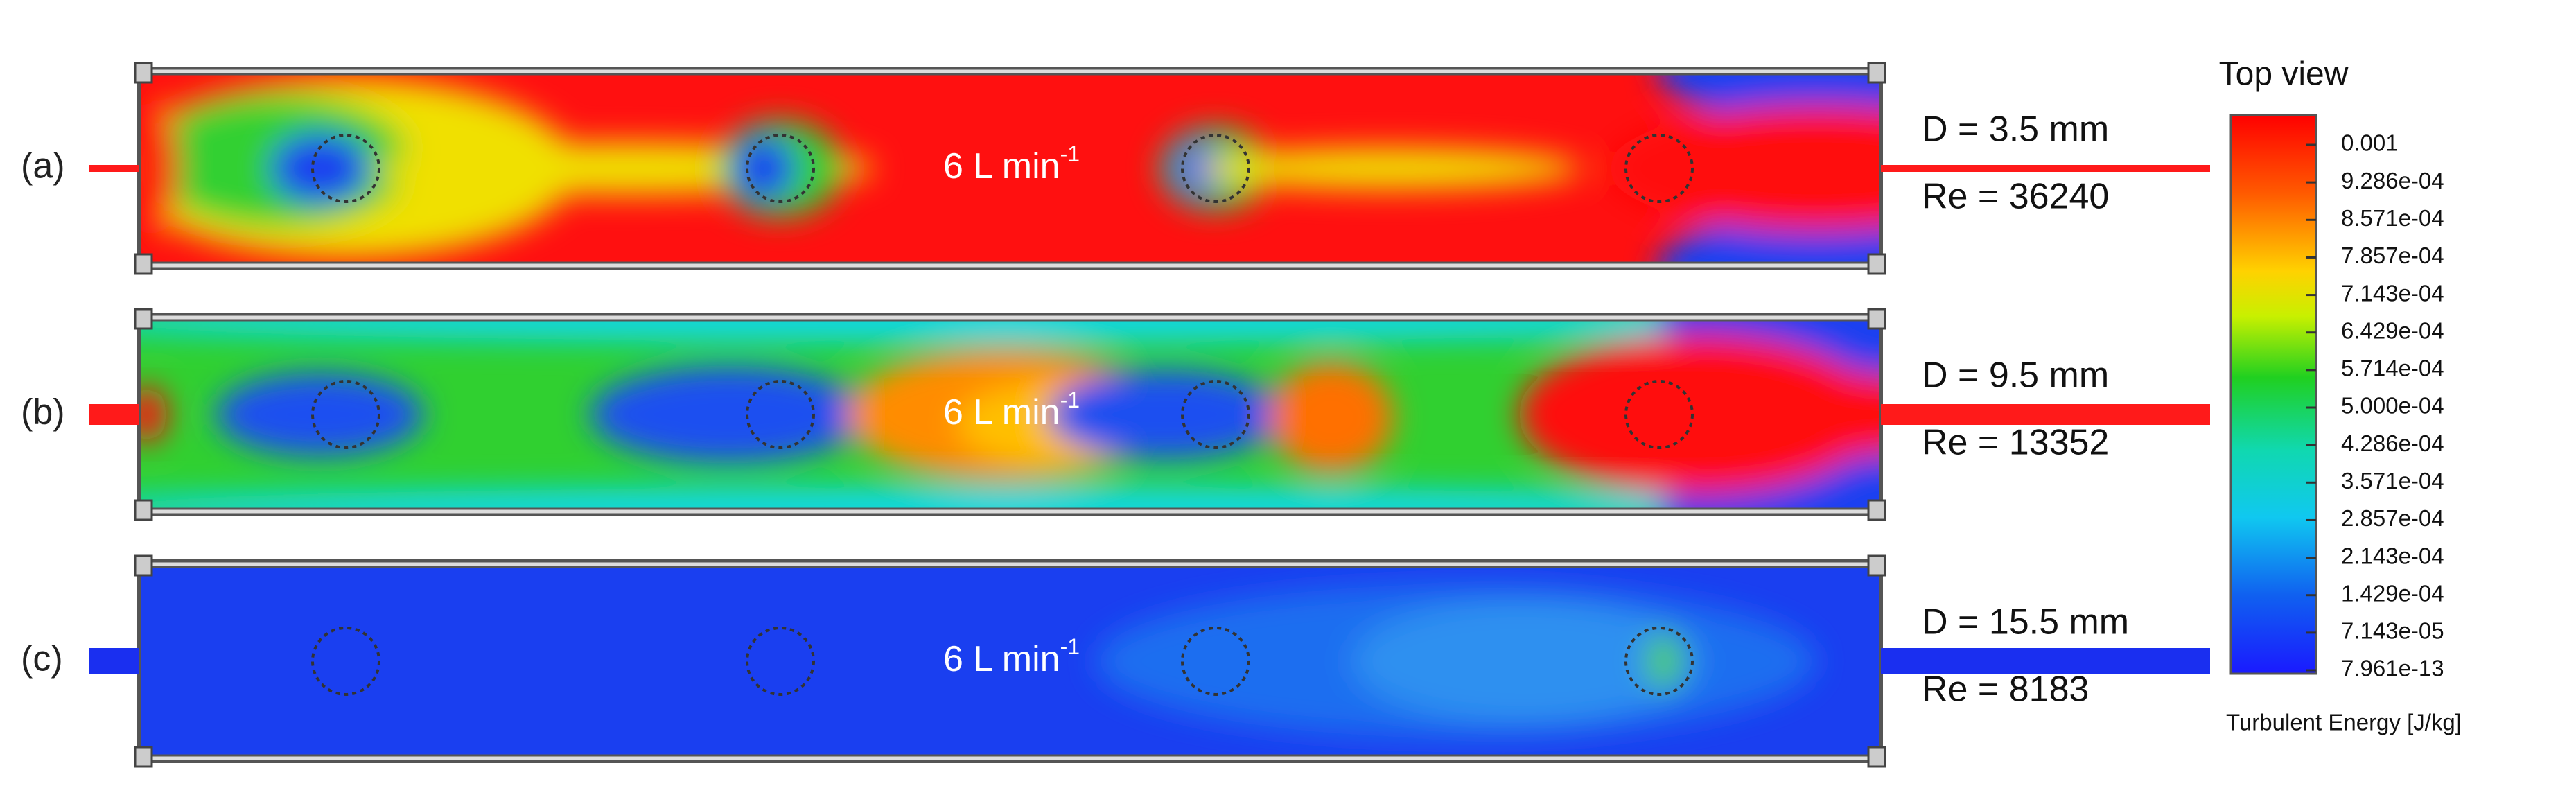 The height and width of the screenshot is (804, 2576). What do you see at coordinates (2392, 669) in the screenshot?
I see `colorbar-tick-label: 7.961e-13` at bounding box center [2392, 669].